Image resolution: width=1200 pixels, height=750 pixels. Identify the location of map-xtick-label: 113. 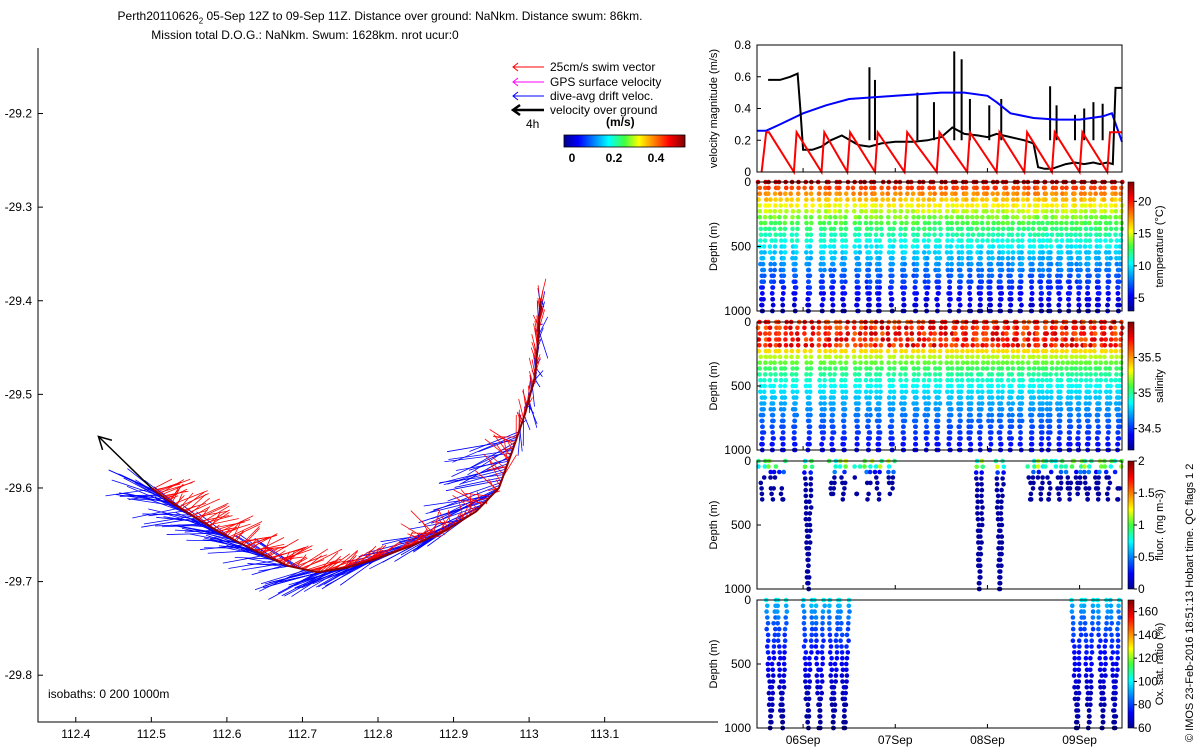
(529, 734).